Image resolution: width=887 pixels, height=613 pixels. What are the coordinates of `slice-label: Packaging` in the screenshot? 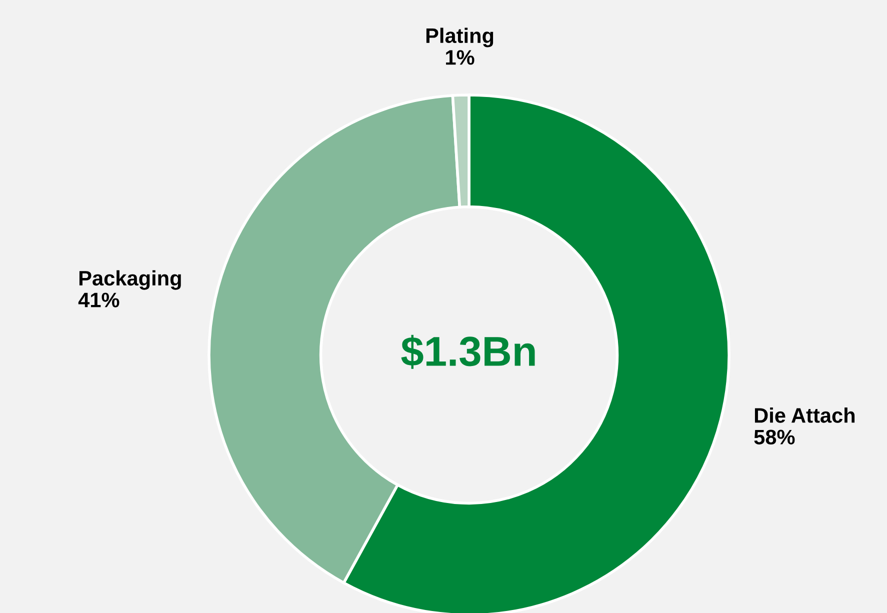 It's located at (130, 280).